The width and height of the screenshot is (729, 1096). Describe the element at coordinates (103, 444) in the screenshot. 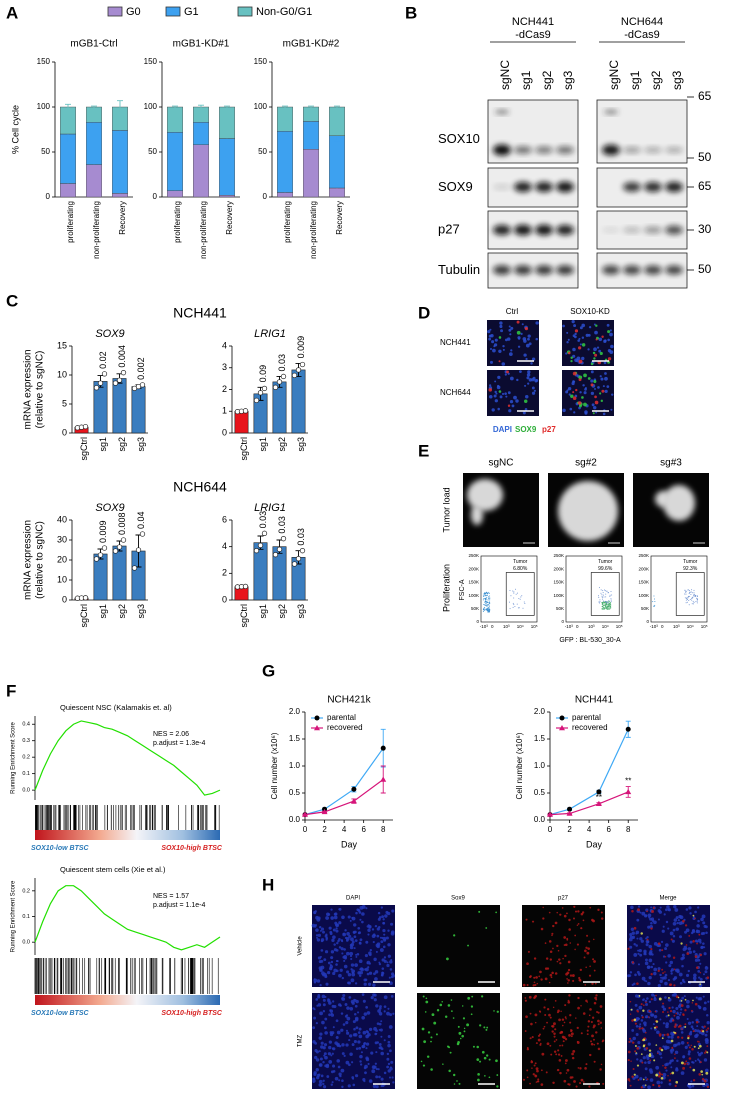

I see `x-tick-label: sg1` at that location.